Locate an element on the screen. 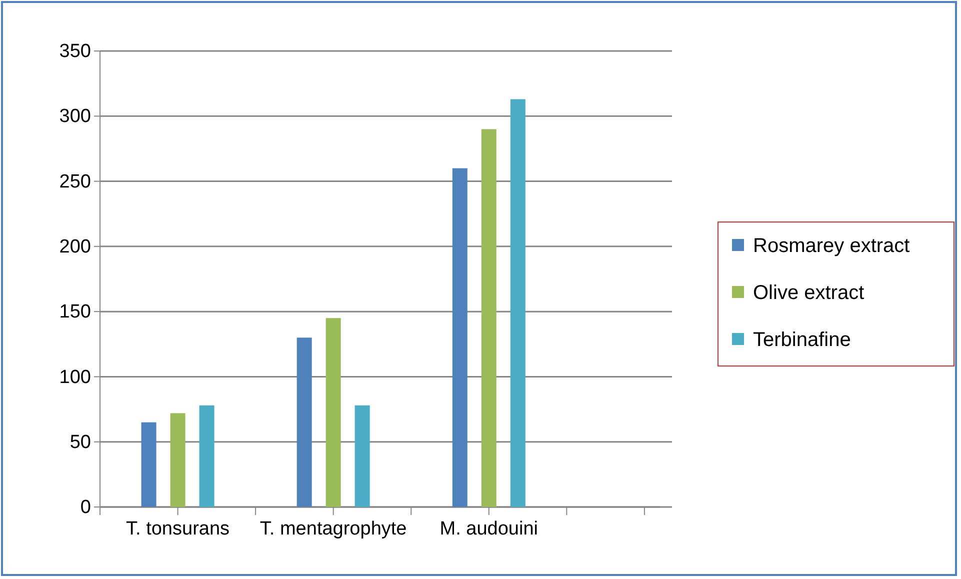 The height and width of the screenshot is (579, 961). y-tick-label: 0 is located at coordinates (85, 507).